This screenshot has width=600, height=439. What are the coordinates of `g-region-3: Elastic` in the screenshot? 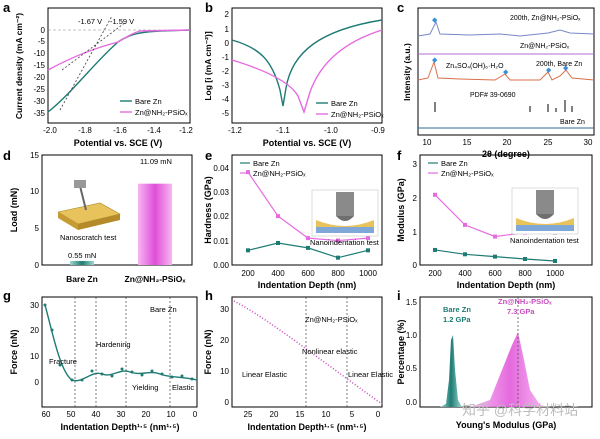 It's located at (183, 387).